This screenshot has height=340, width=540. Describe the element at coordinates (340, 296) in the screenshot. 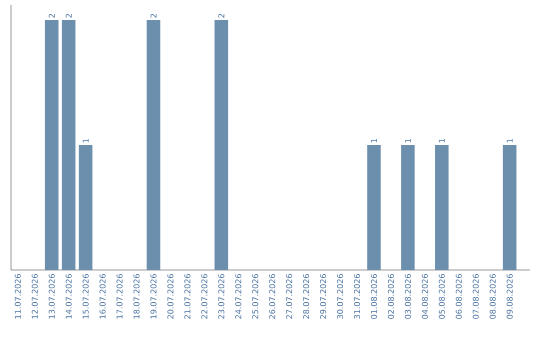

I see `x-tick-label: 30.07.2026` at that location.